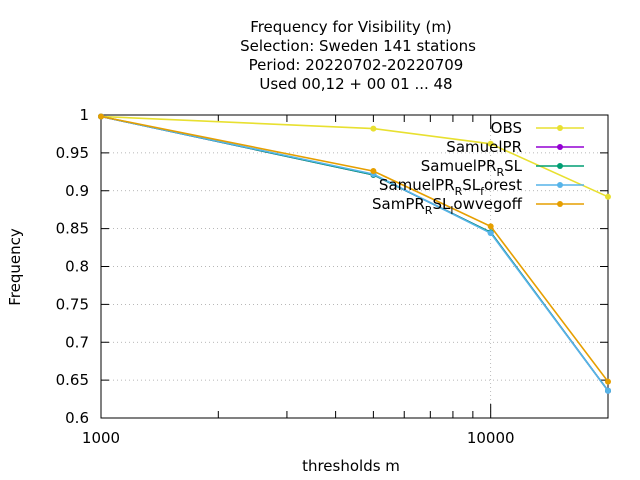  What do you see at coordinates (101, 438) in the screenshot?
I see `x-tick-label: 1000` at bounding box center [101, 438].